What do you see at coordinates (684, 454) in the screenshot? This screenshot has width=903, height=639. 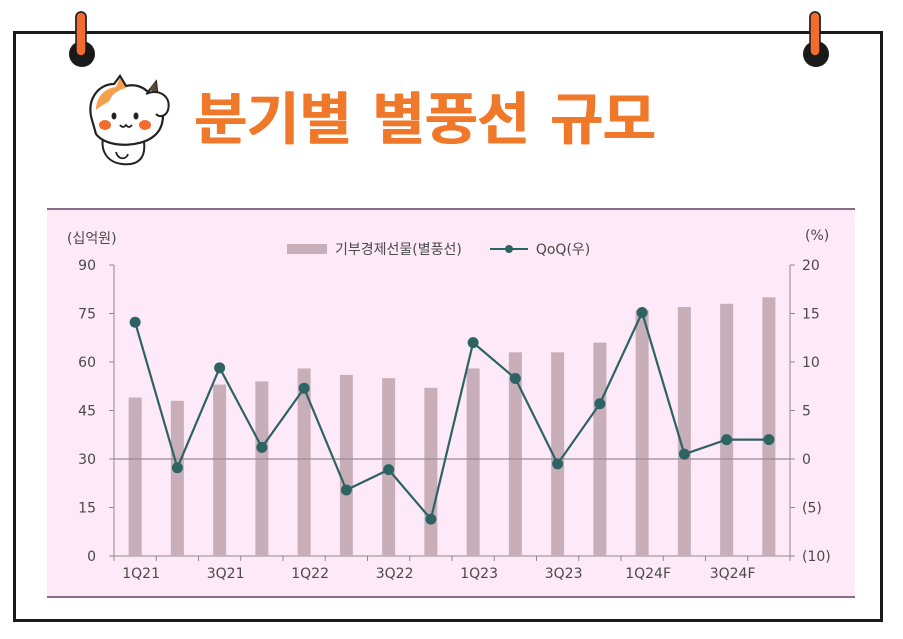 I see `qoq-point-2Q24F` at bounding box center [684, 454].